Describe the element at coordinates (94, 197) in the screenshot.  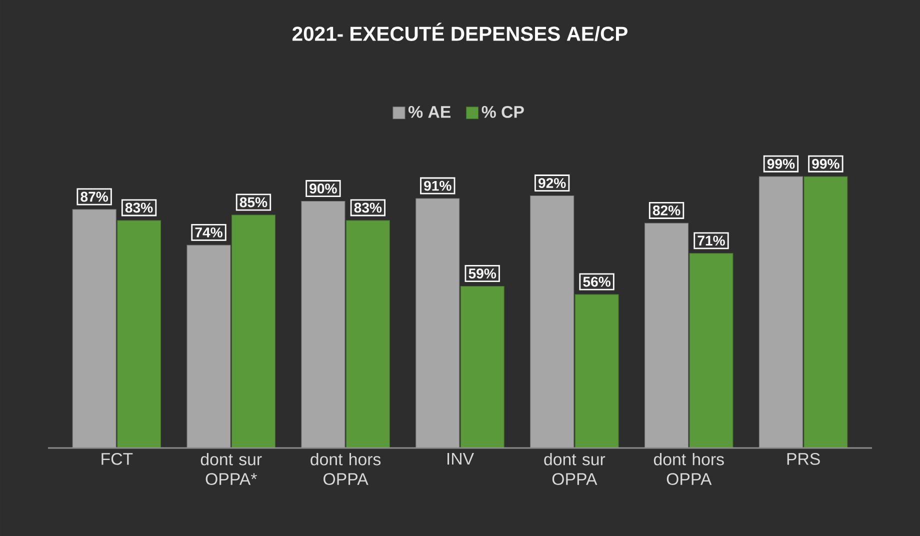
I see `data-label: 87%` at that location.